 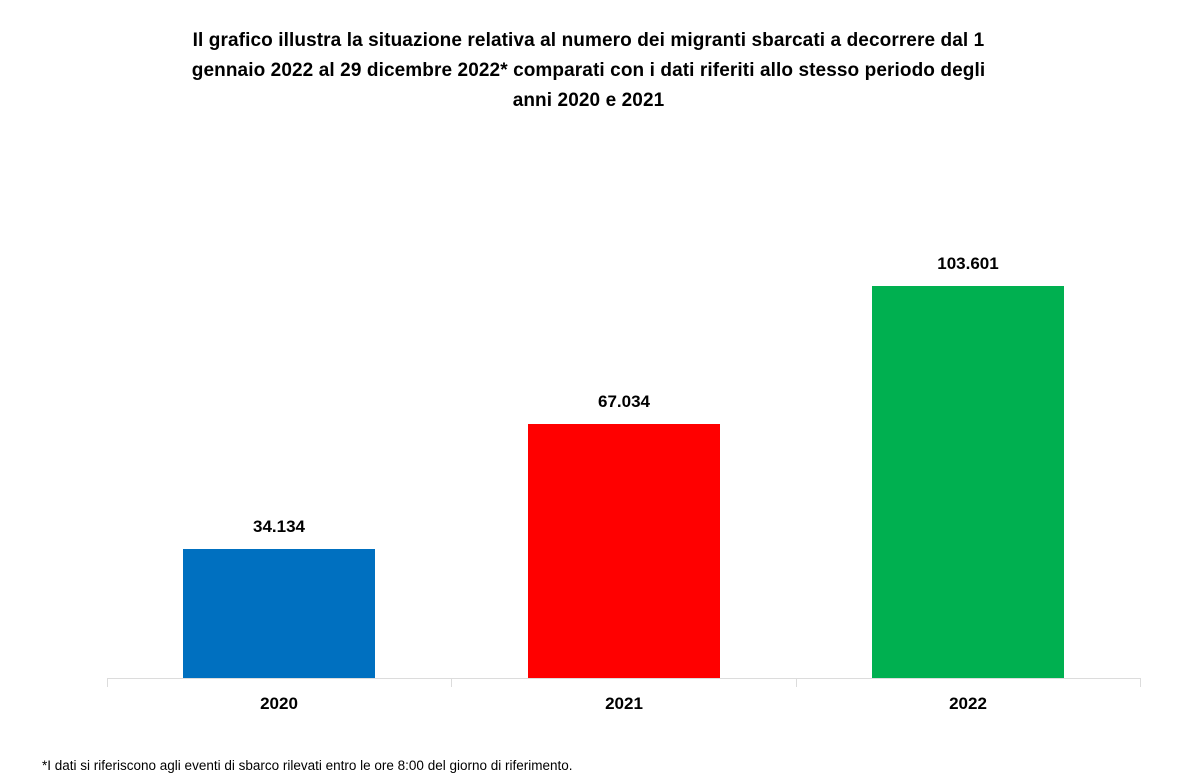 I want to click on bar-2020, so click(x=279, y=613).